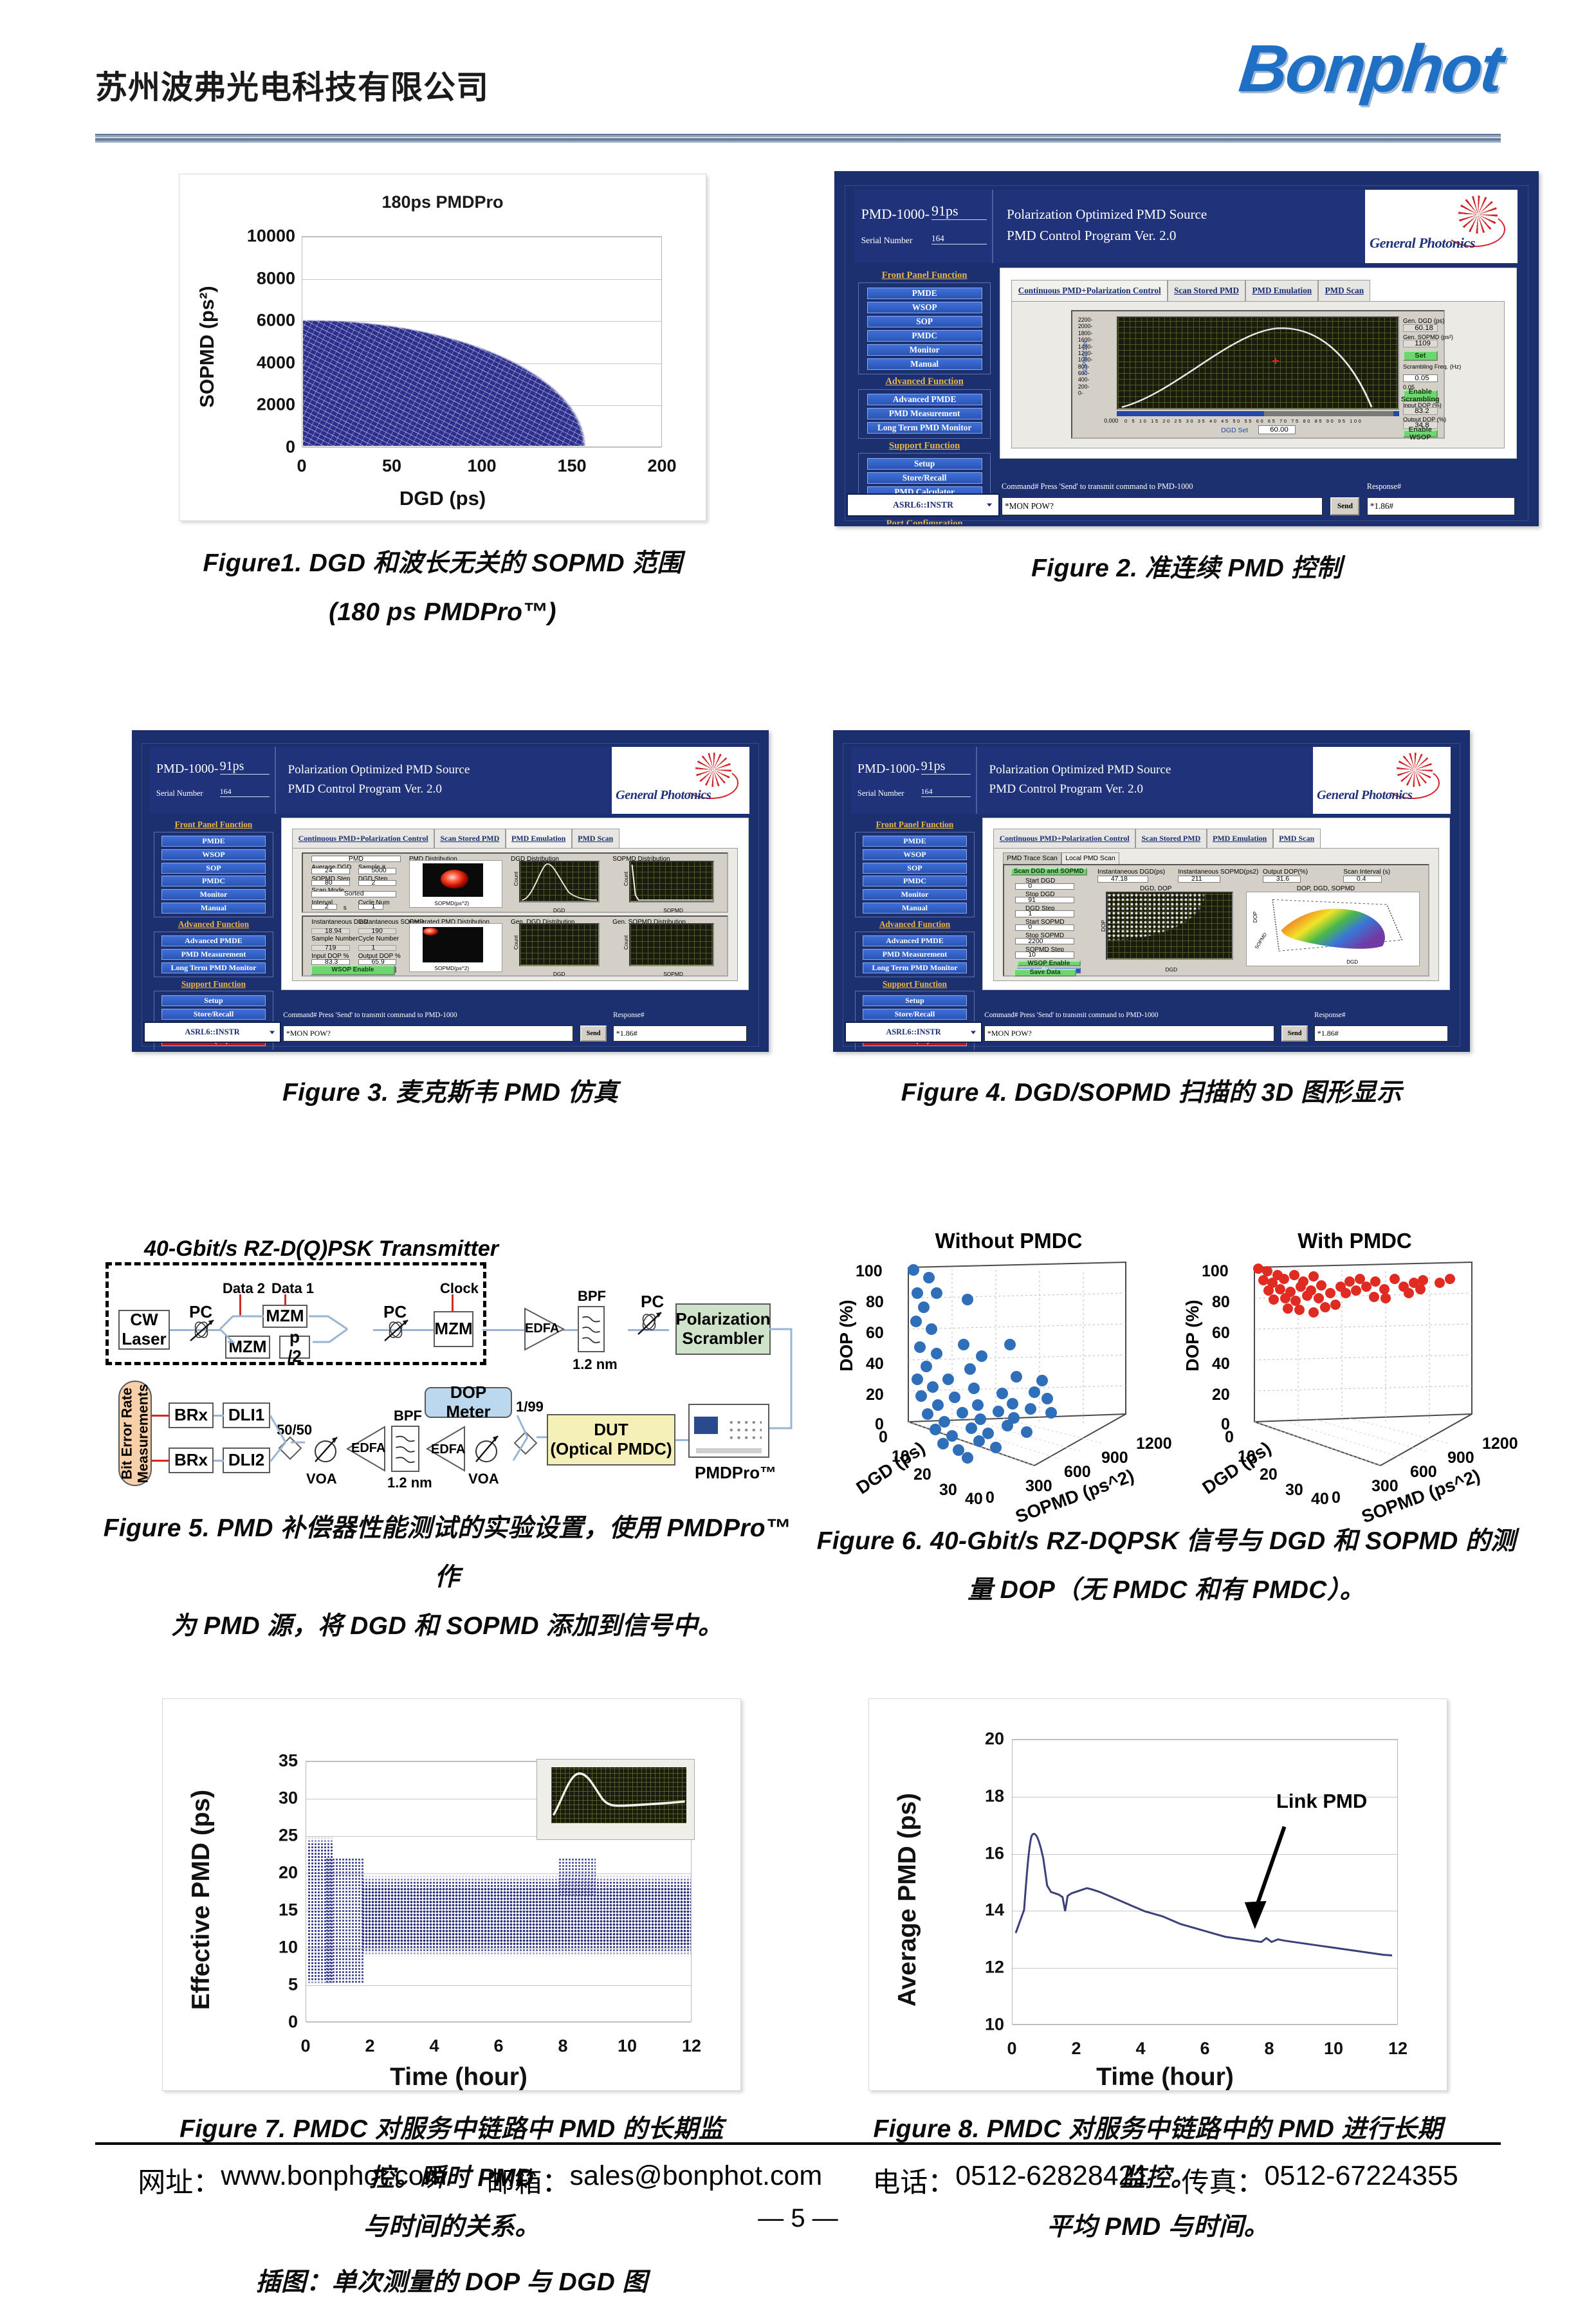 The height and width of the screenshot is (2307, 1596). What do you see at coordinates (377, 870) in the screenshot?
I see `fig3-sample-input: 5000` at bounding box center [377, 870].